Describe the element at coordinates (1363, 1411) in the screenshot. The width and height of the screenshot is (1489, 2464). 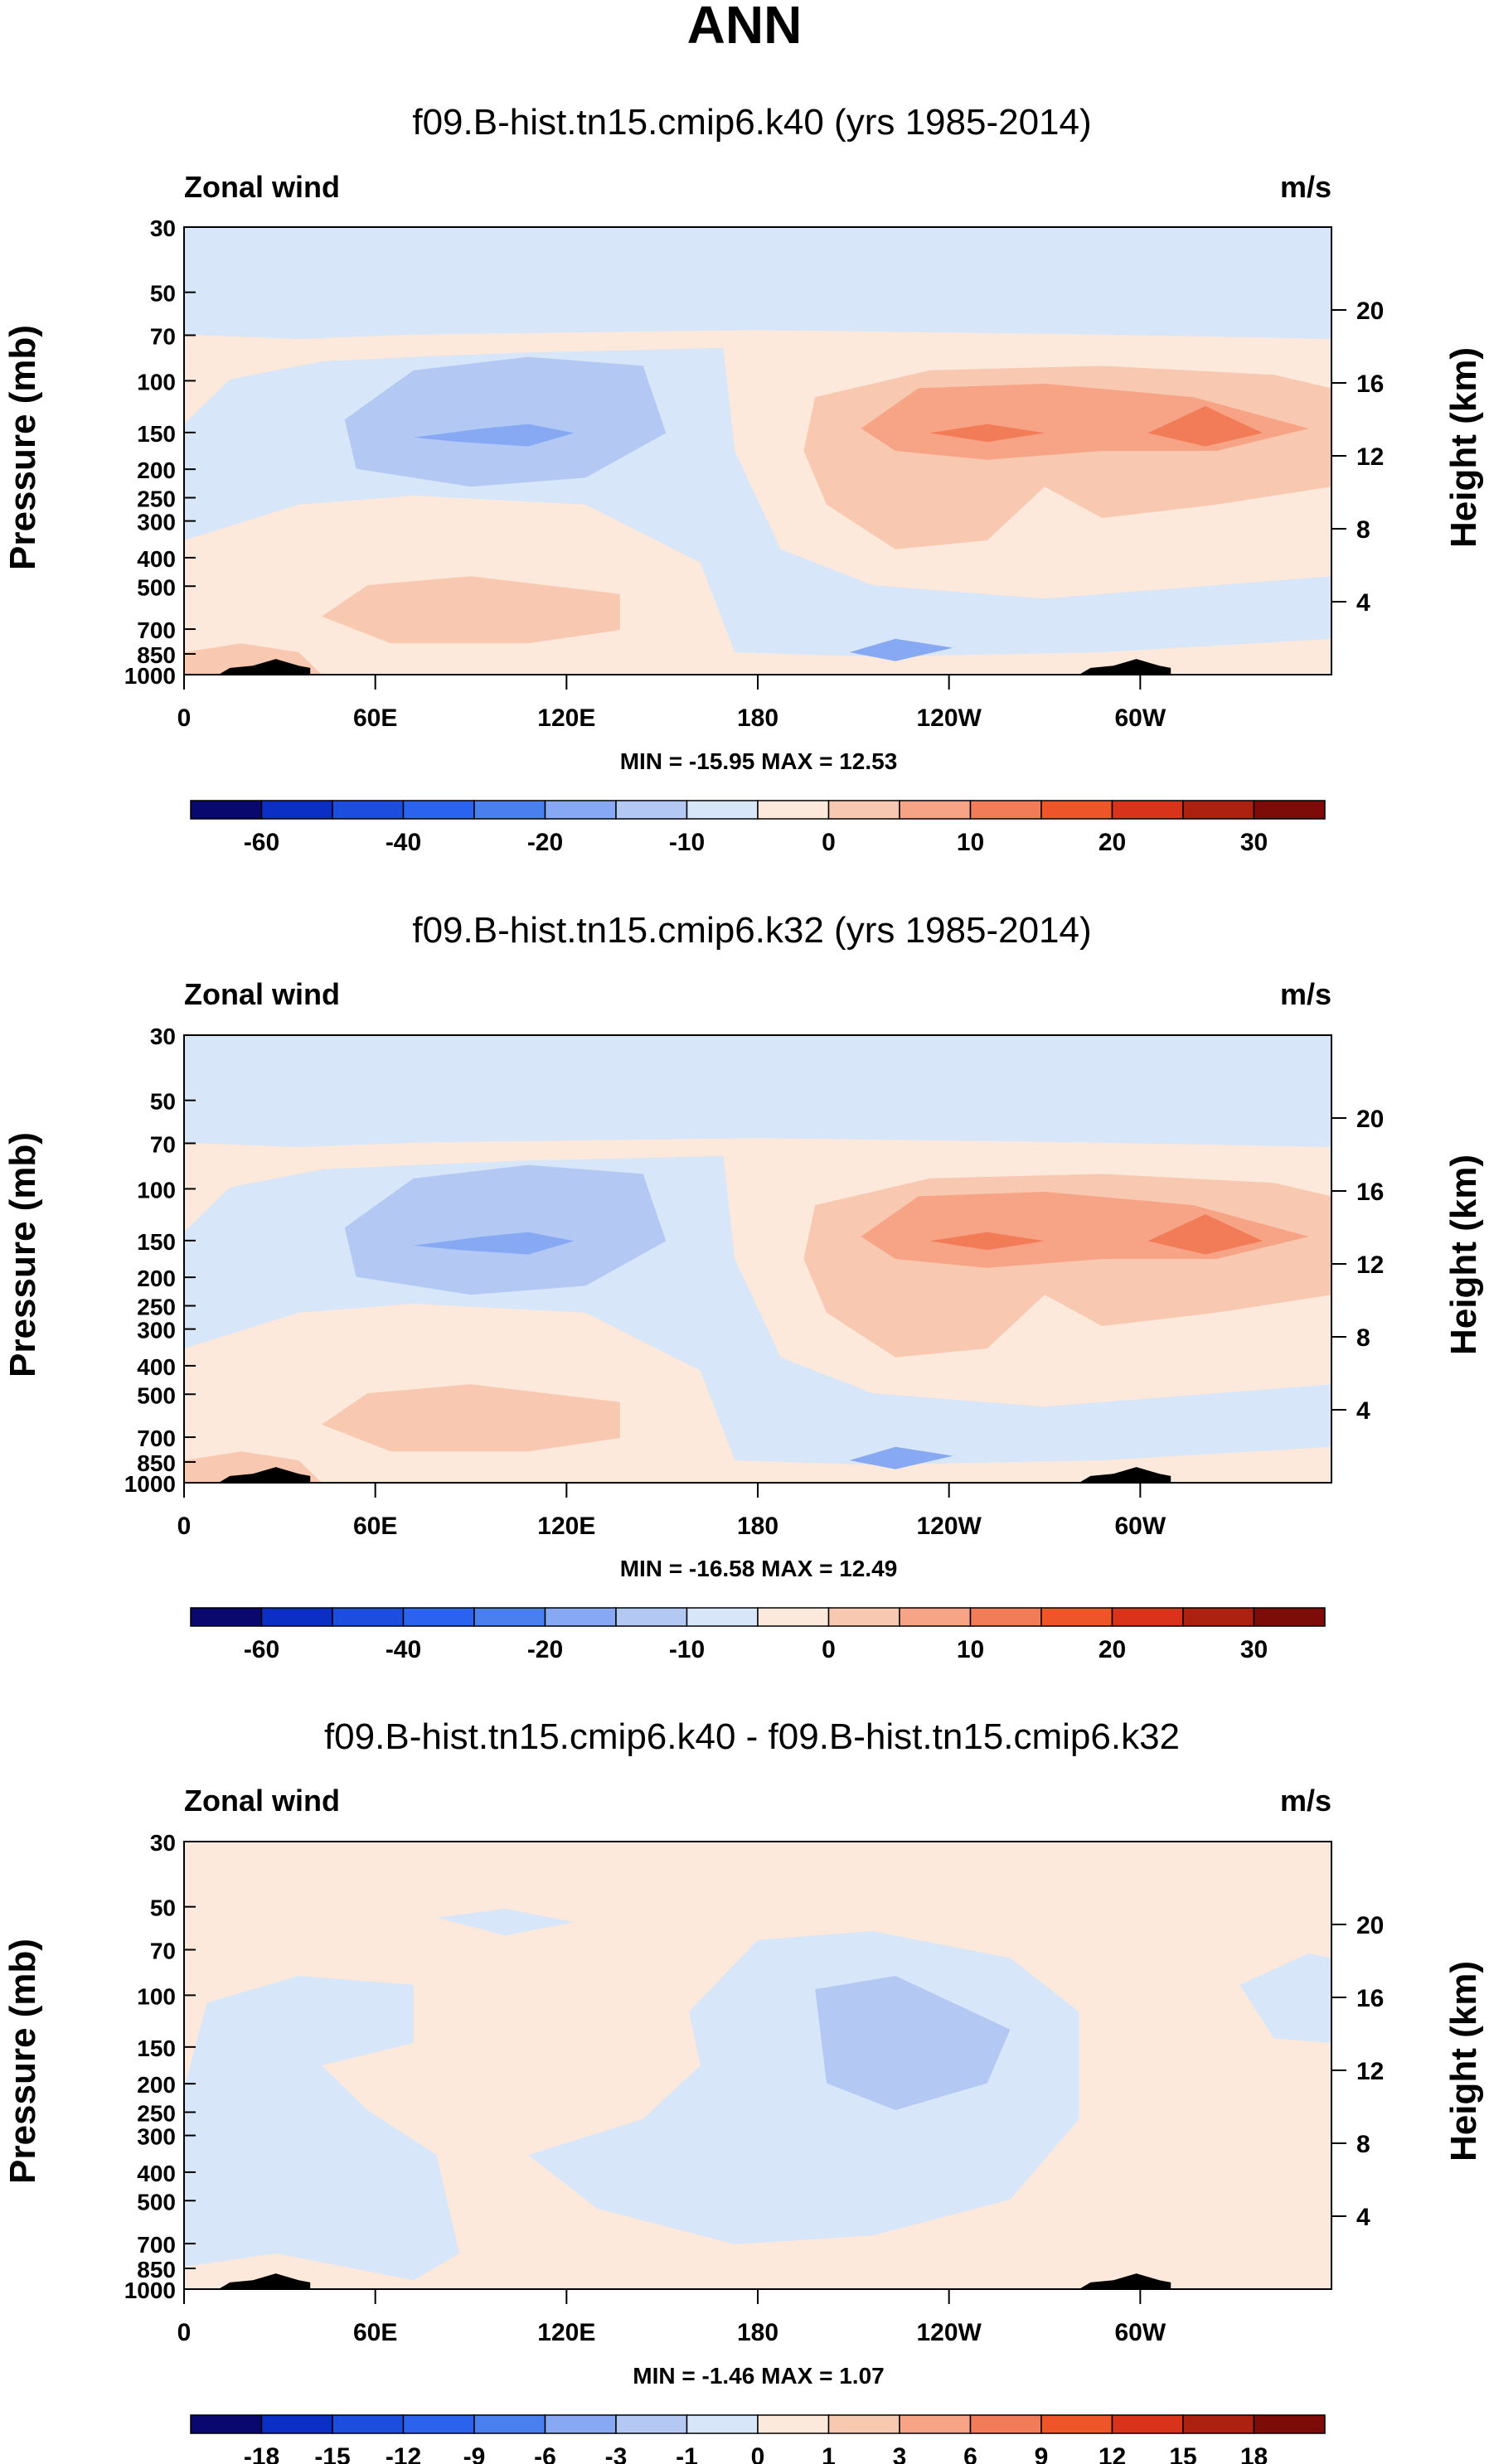
I see `height-tick-label: 4` at that location.